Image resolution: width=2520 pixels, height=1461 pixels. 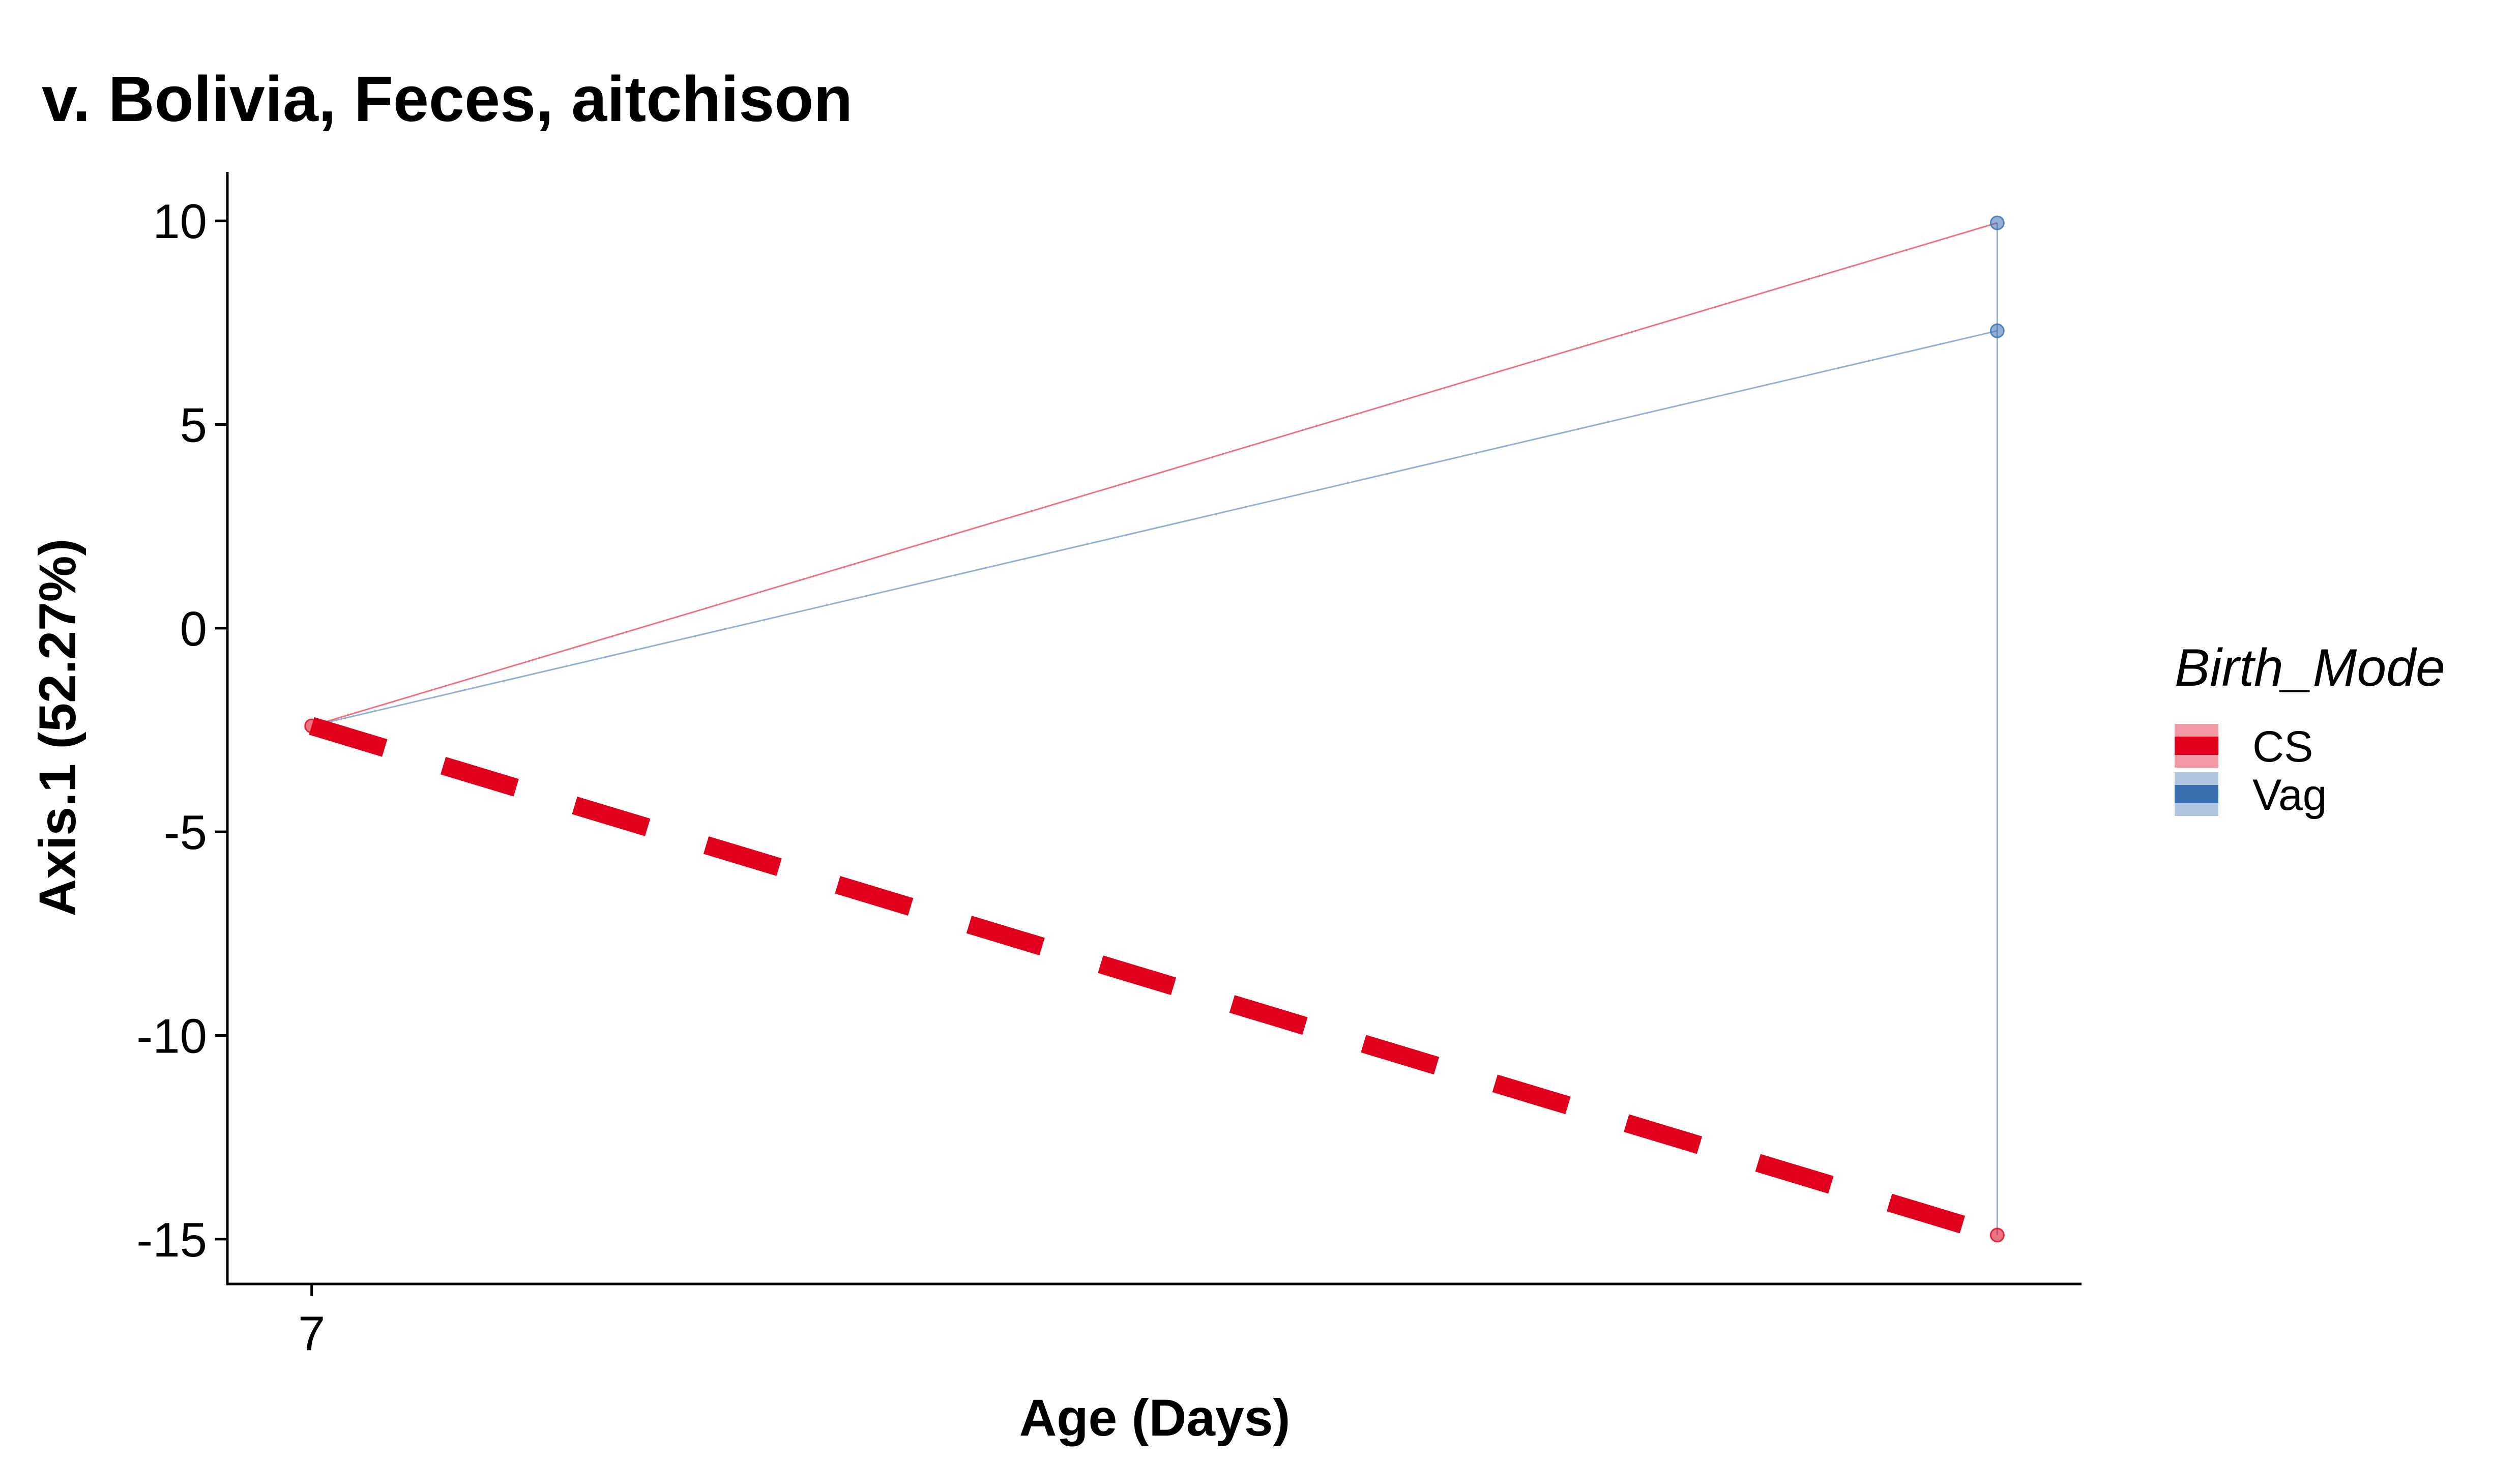 I want to click on y-tick-label: -10, so click(x=171, y=1036).